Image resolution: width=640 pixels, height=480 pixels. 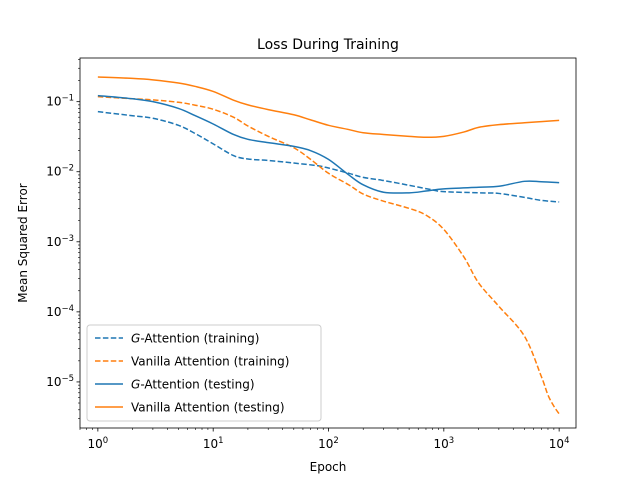 What do you see at coordinates (559, 443) in the screenshot?
I see `x-tick-label-4: 104` at bounding box center [559, 443].